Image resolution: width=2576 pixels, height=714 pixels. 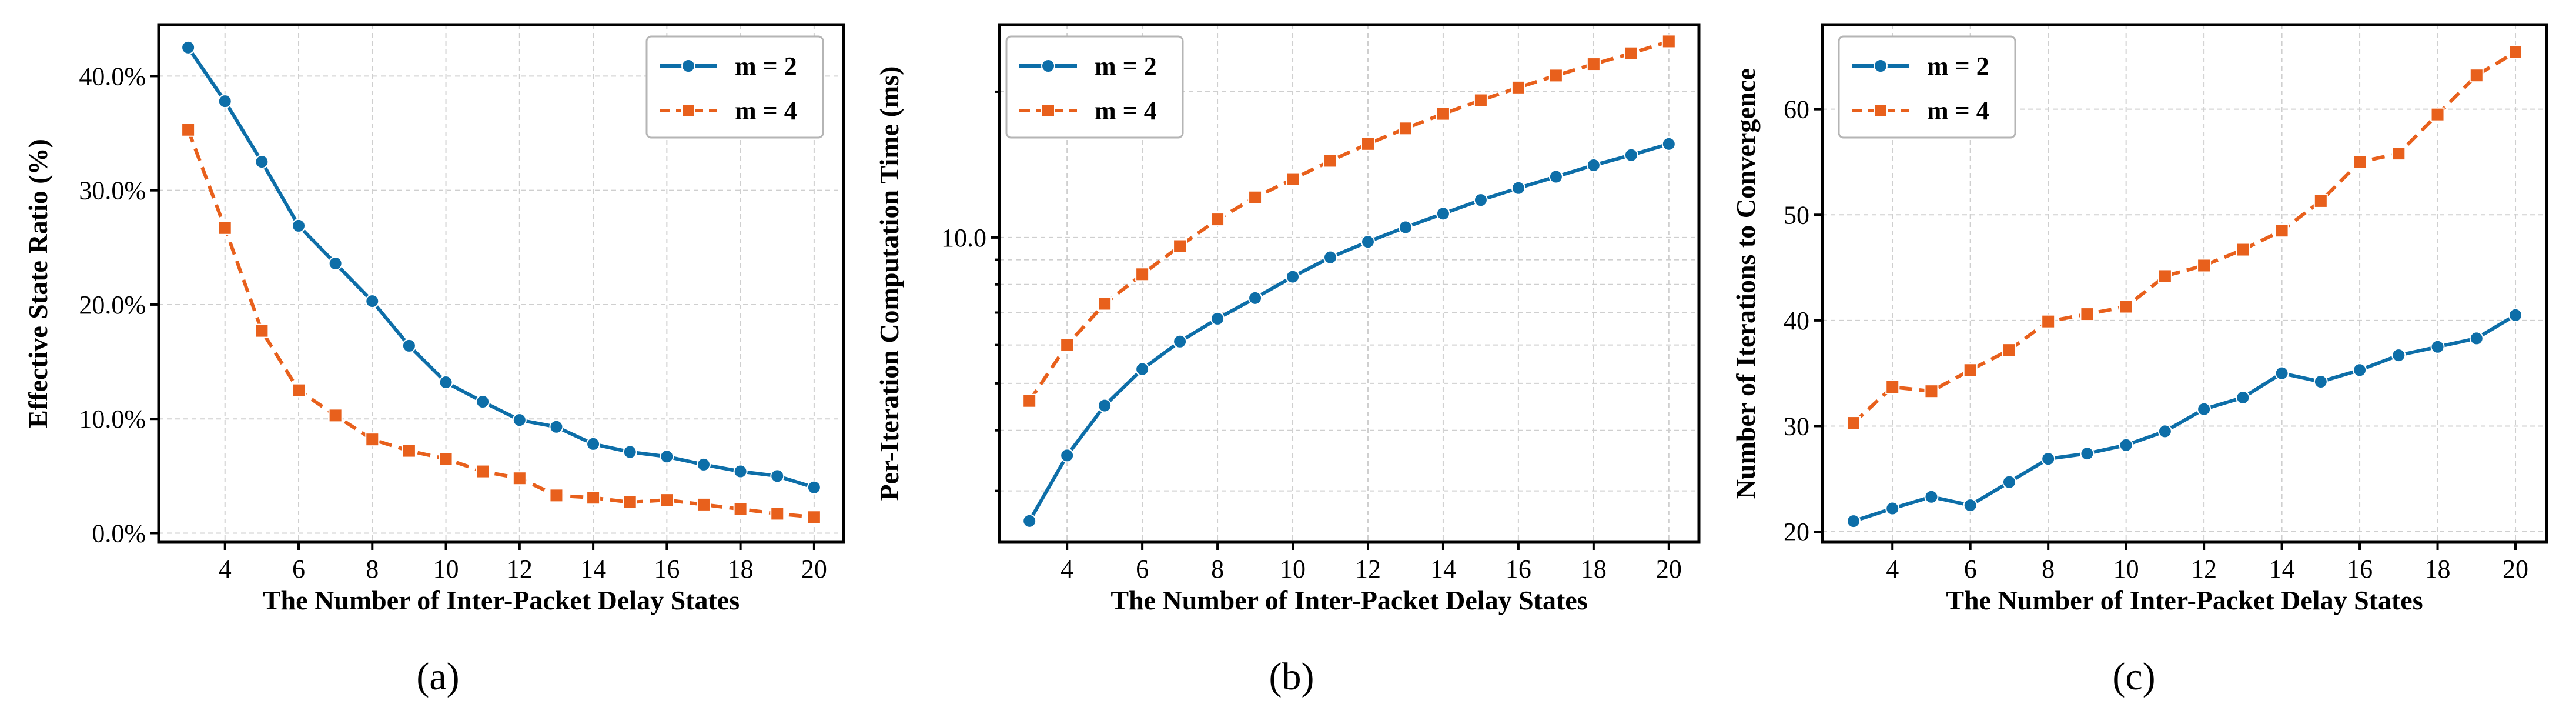 What do you see at coordinates (1958, 111) in the screenshot?
I see `chart-c-legend-label: m = 4` at bounding box center [1958, 111].